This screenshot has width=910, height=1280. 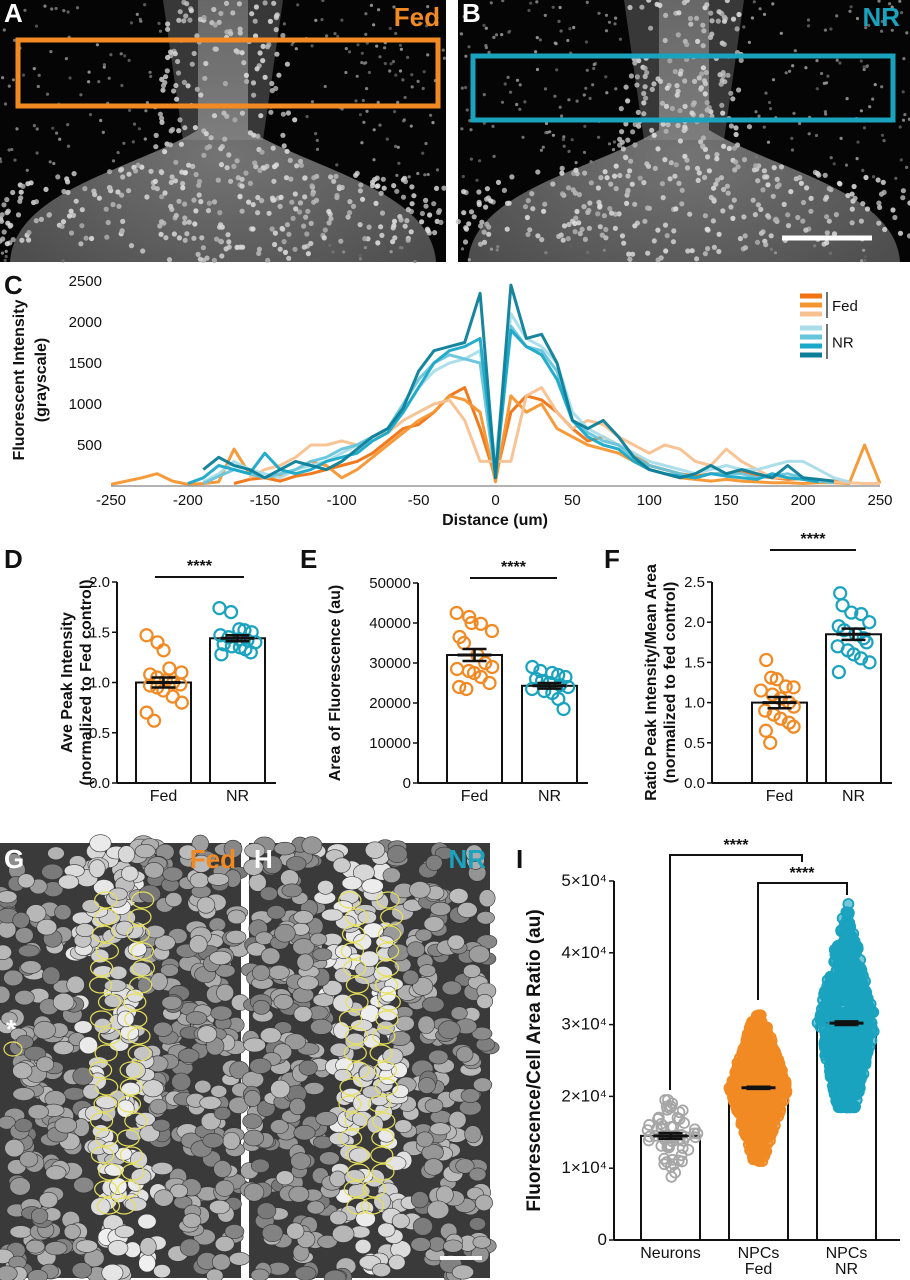 What do you see at coordinates (407, 783) in the screenshot?
I see `y-tick-label: 0` at bounding box center [407, 783].